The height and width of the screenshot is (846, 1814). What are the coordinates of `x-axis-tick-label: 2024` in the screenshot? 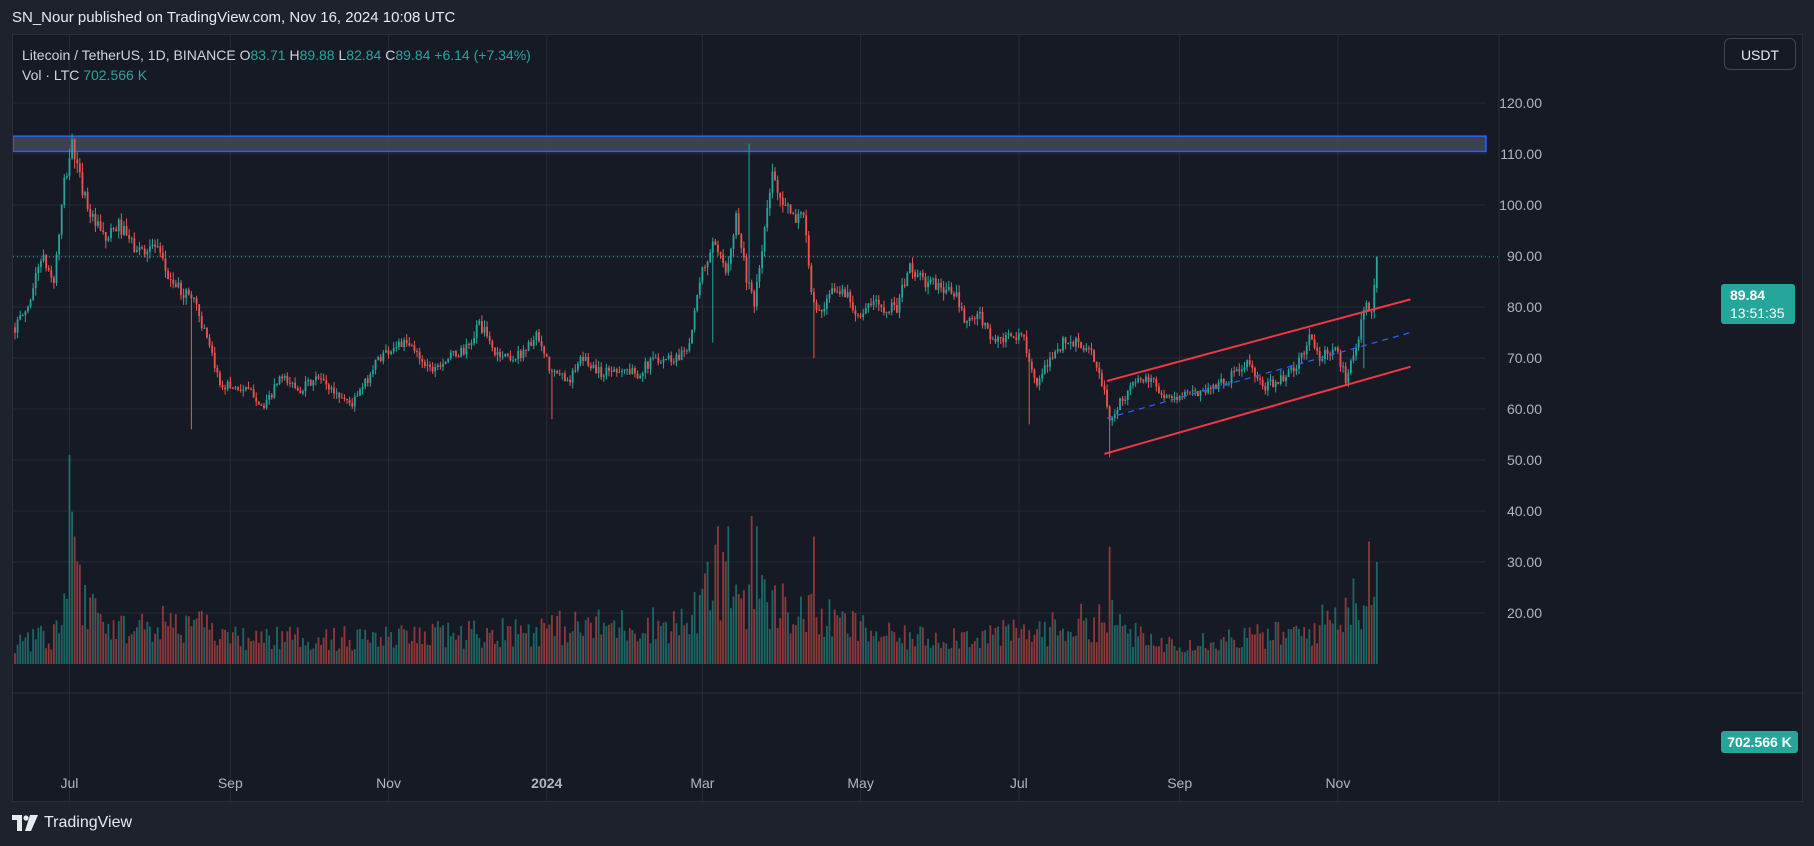 It's located at (546, 783).